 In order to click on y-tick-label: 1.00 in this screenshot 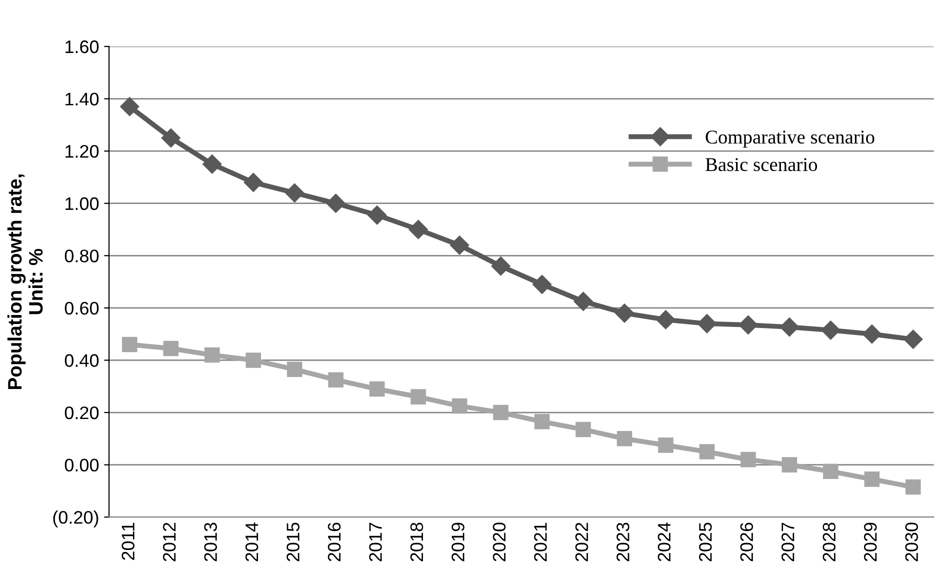, I will do `click(82, 203)`.